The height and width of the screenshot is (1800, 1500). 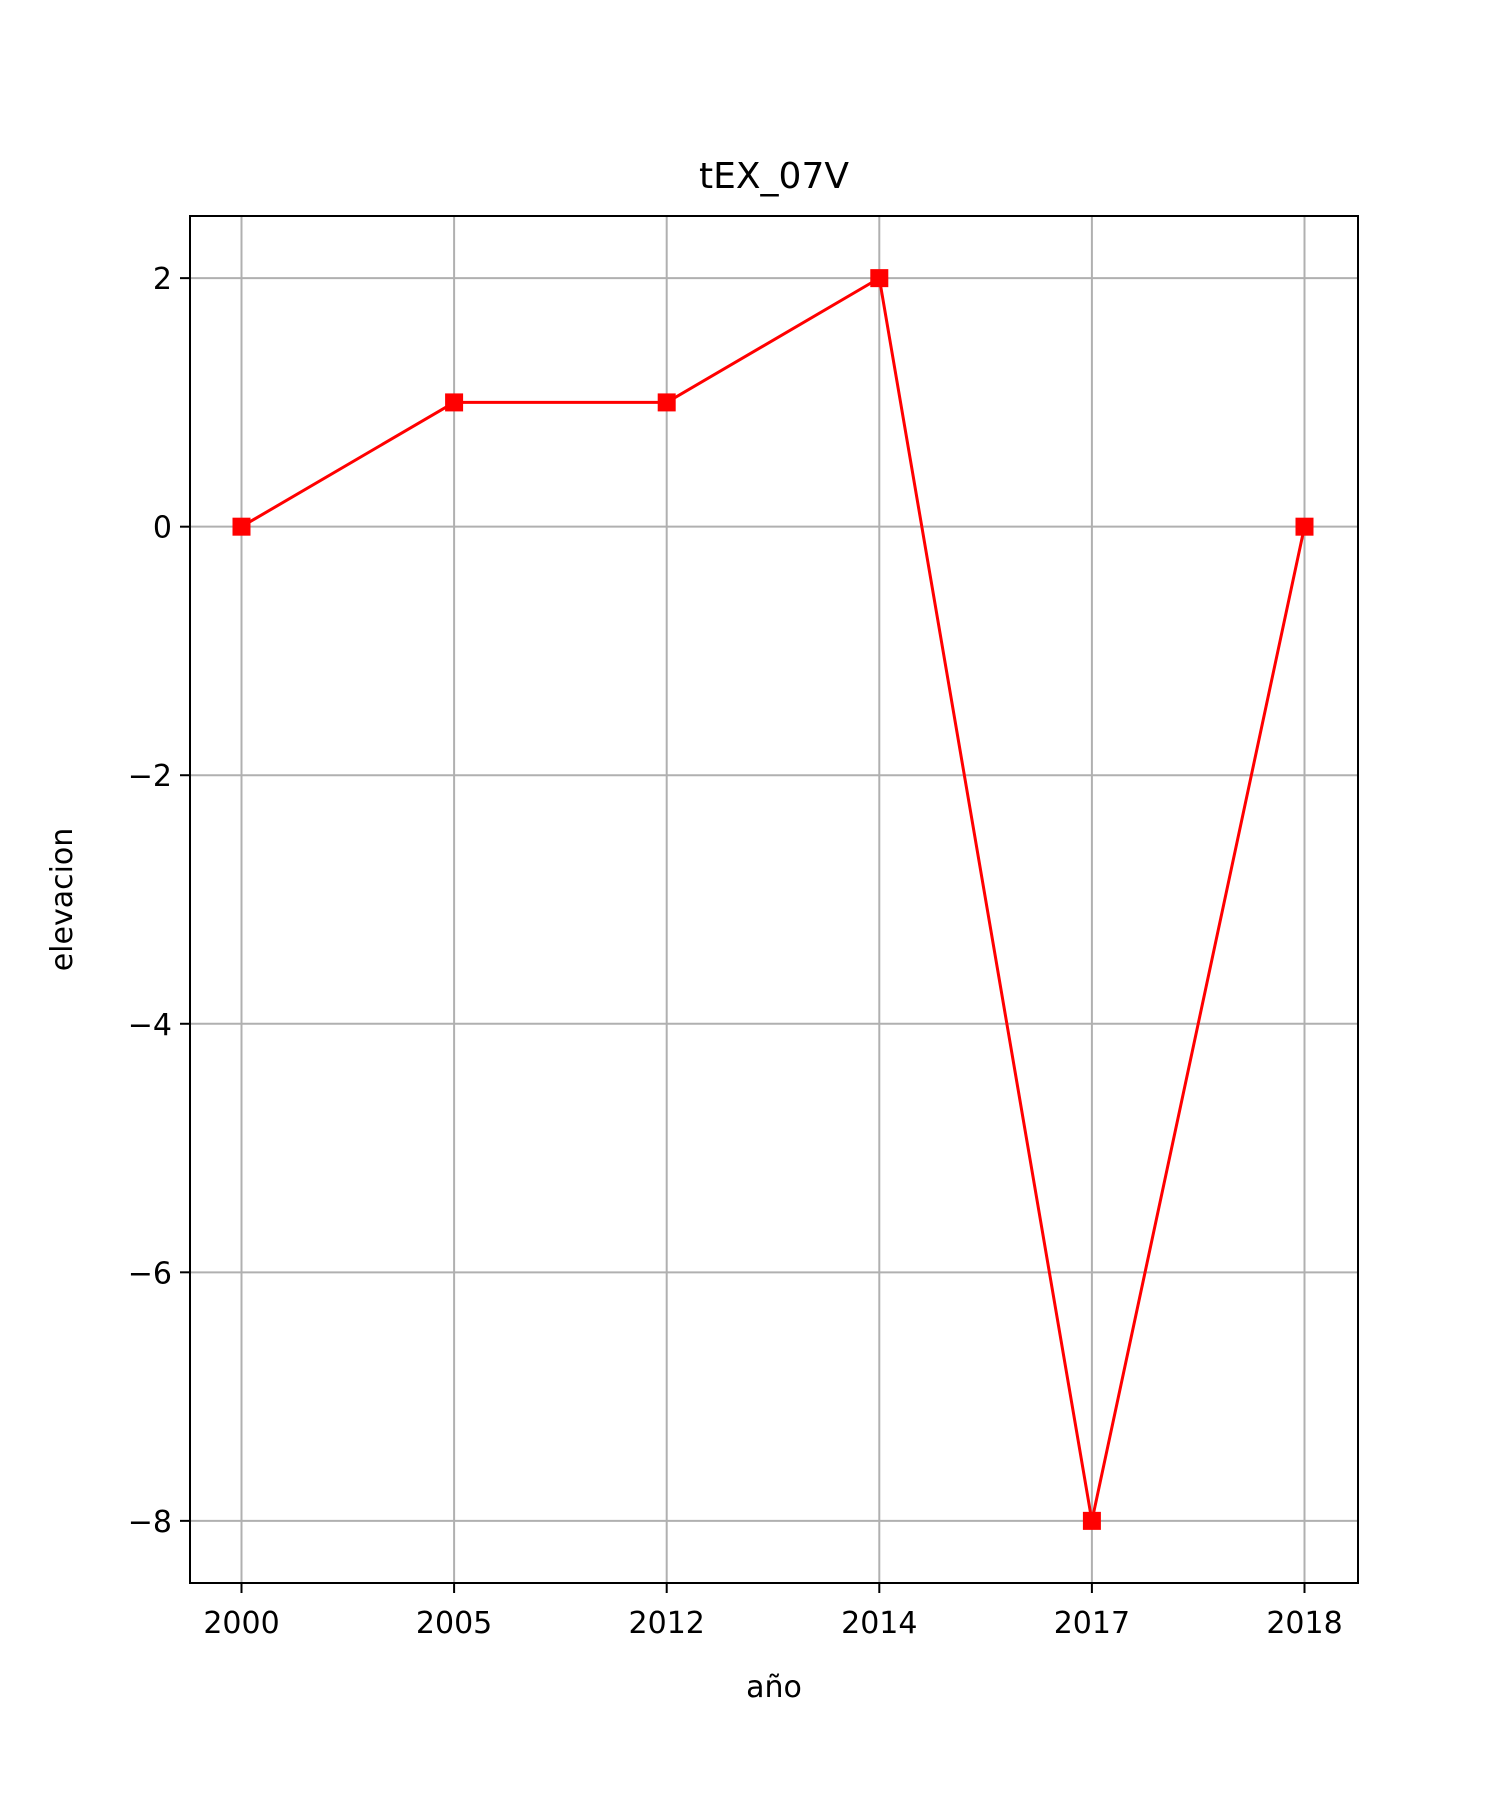 I want to click on x-tick-label: 2000, so click(x=241, y=1623).